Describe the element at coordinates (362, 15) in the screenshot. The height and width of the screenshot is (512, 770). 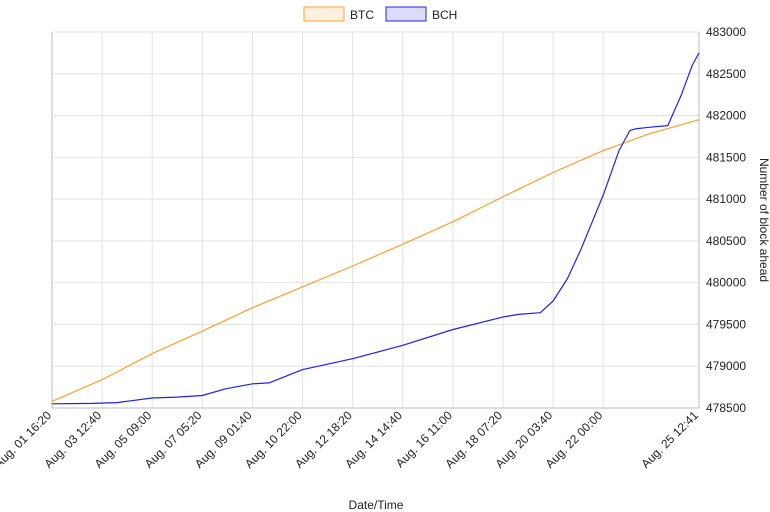
I see `legend-label: BTC` at that location.